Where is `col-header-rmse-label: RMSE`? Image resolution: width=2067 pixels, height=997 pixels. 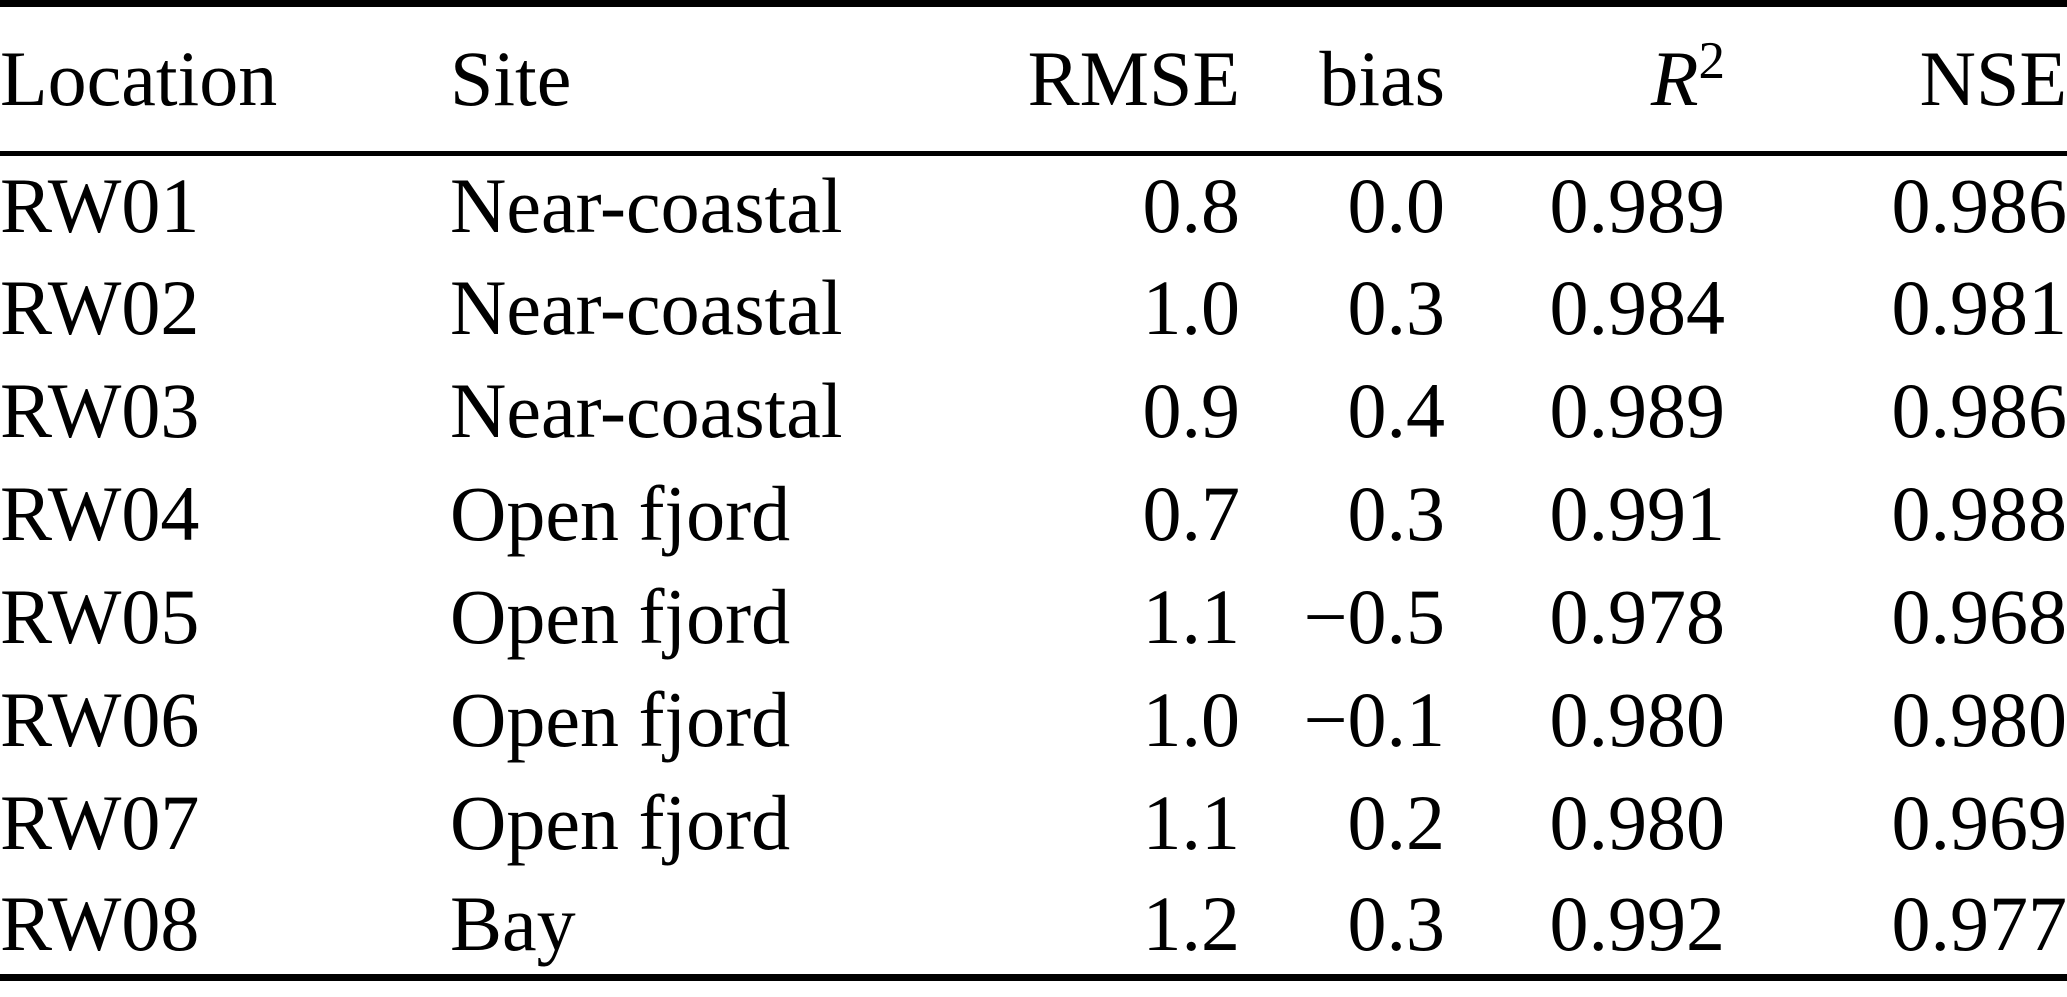 col-header-rmse-label: RMSE is located at coordinates (1133, 78).